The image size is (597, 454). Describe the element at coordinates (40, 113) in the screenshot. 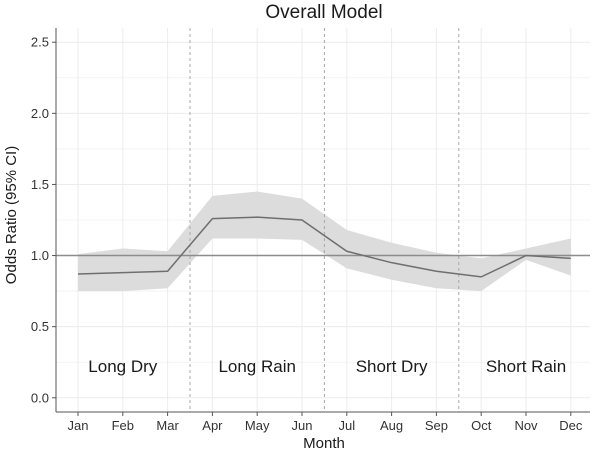

I see `y-tick-label: 2.0` at that location.